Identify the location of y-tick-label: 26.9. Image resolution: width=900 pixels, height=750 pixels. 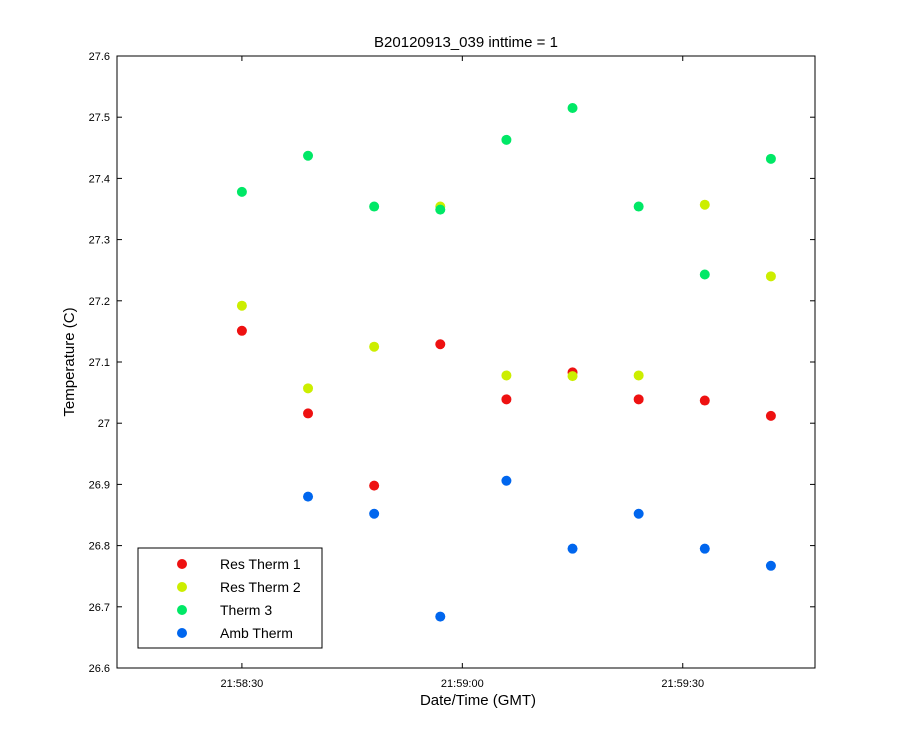
(99, 485).